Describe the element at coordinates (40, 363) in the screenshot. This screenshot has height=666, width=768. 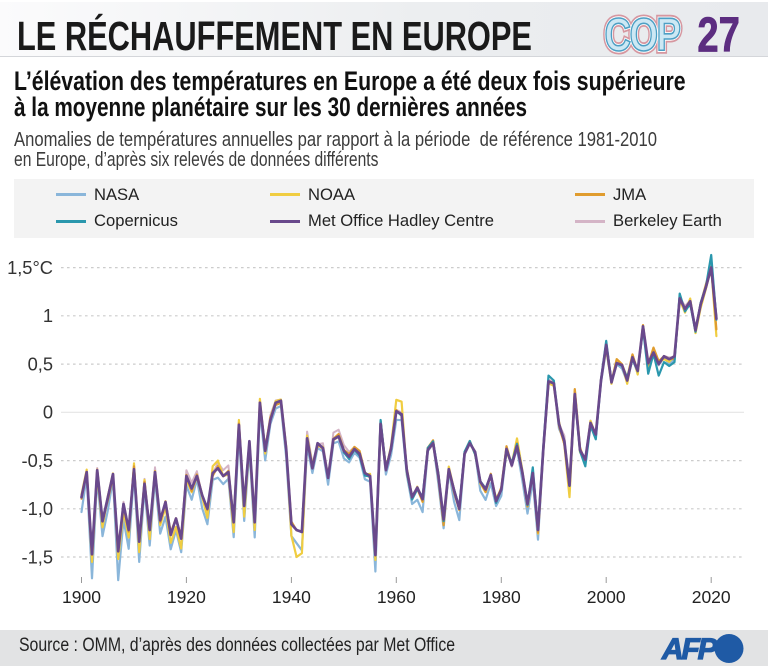
I see `svg-text: 0,5` at that location.